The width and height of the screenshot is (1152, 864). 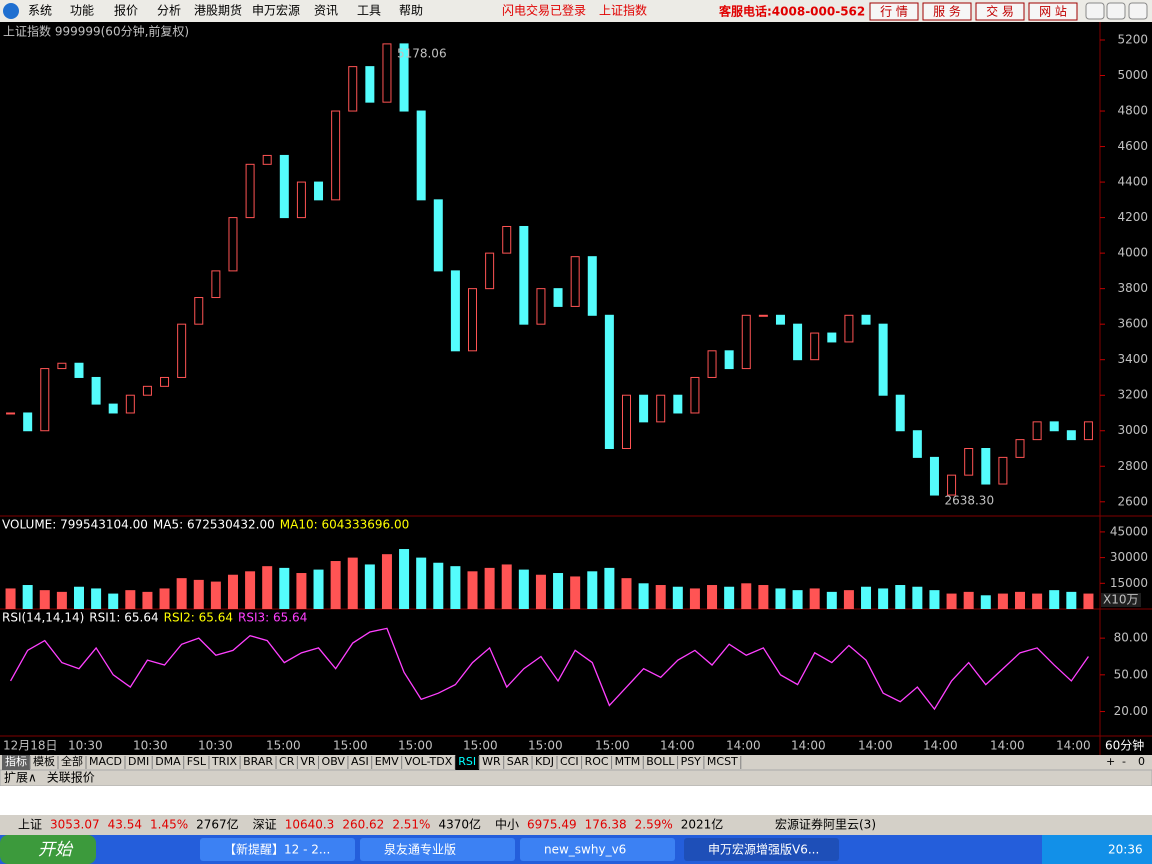 I want to click on broker: 宏源证券阿里云(3), so click(x=825, y=824).